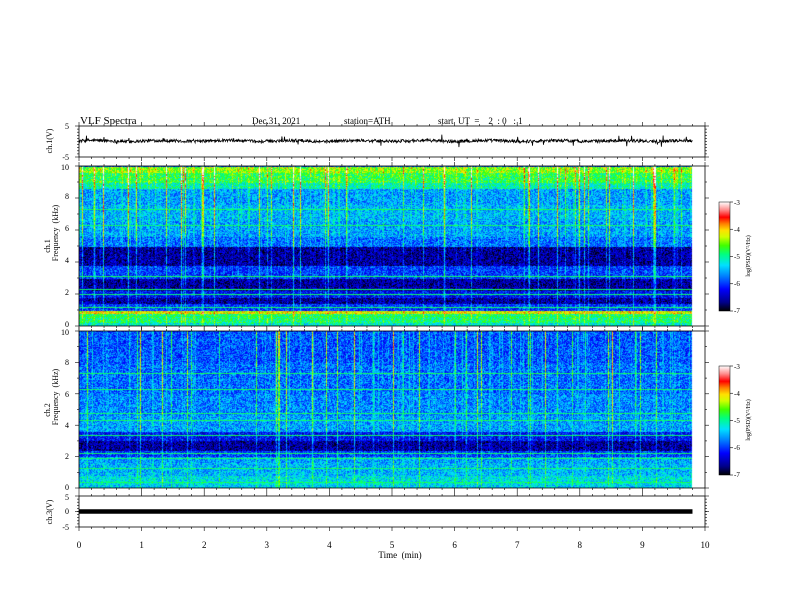 This screenshot has width=792, height=612. Describe the element at coordinates (737, 475) in the screenshot. I see `cb2-tick-m7: -7` at that location.